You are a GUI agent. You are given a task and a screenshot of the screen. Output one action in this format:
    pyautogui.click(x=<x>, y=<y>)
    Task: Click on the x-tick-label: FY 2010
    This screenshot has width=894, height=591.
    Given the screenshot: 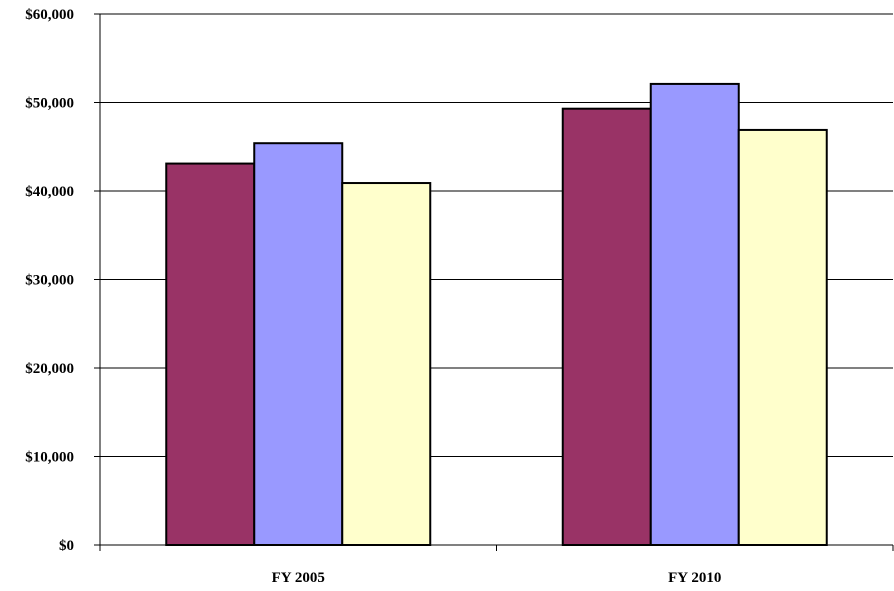 What is the action you would take?
    pyautogui.click(x=694, y=578)
    